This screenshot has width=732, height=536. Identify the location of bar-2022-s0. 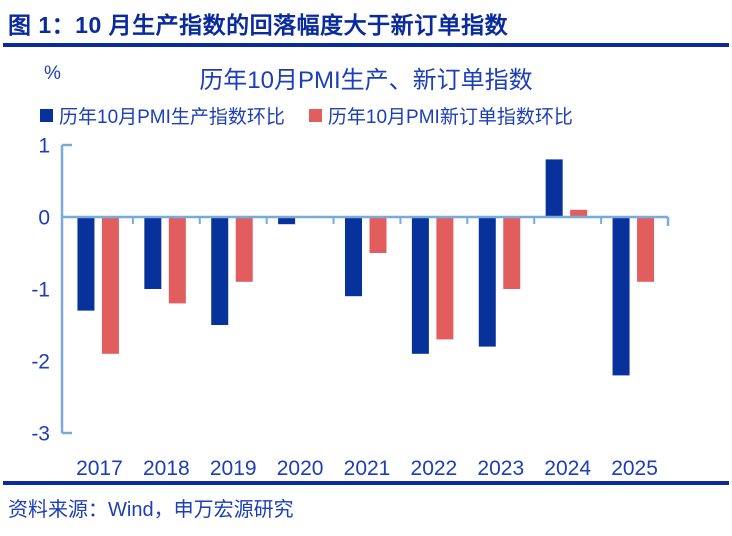
(420, 285).